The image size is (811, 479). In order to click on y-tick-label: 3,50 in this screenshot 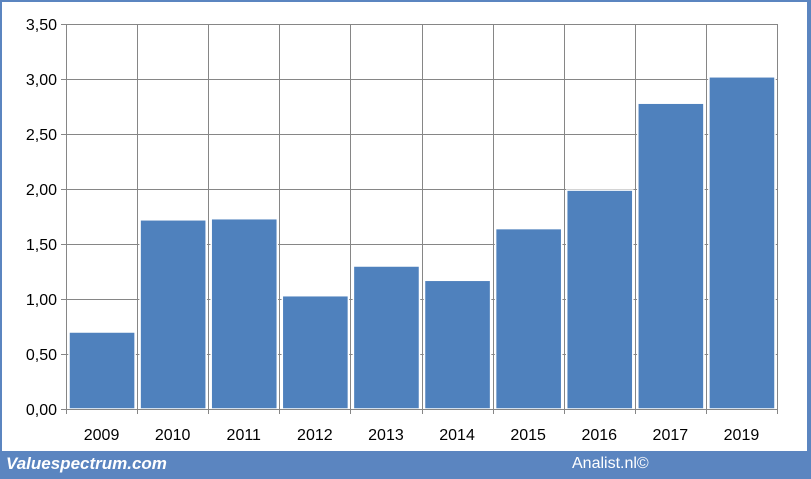, I will do `click(41, 25)`.